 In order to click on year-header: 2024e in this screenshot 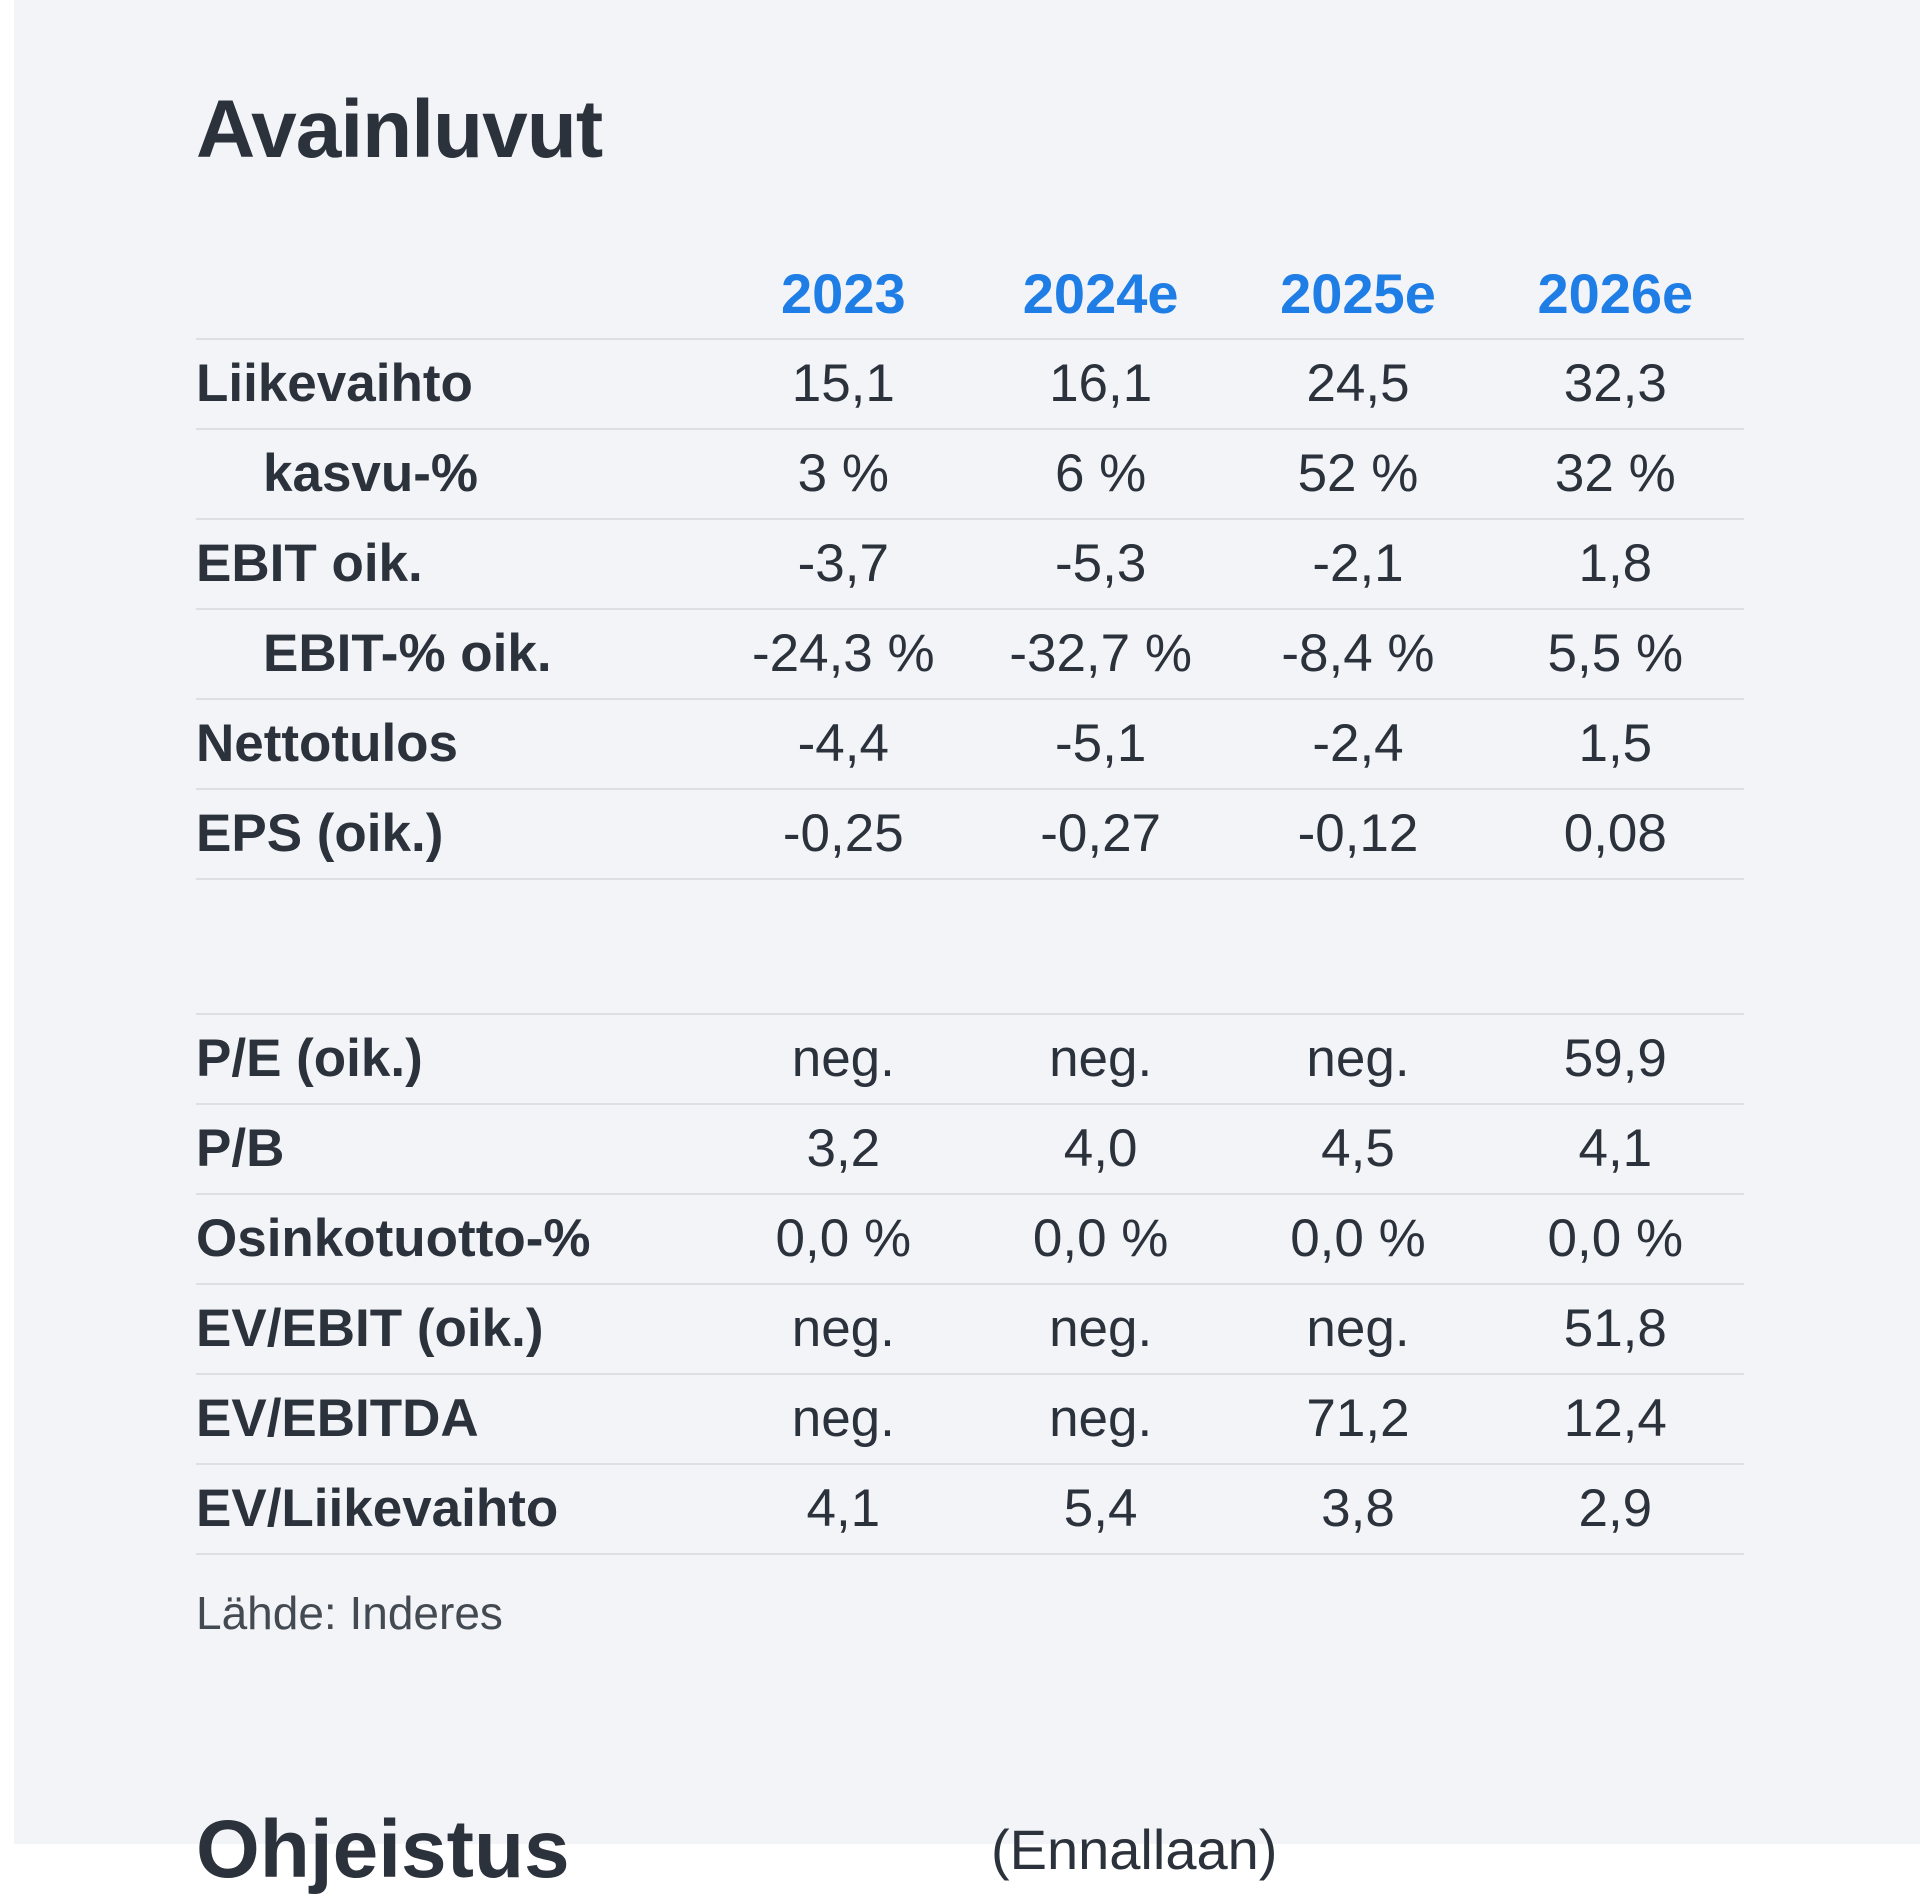, I will do `click(1100, 295)`.